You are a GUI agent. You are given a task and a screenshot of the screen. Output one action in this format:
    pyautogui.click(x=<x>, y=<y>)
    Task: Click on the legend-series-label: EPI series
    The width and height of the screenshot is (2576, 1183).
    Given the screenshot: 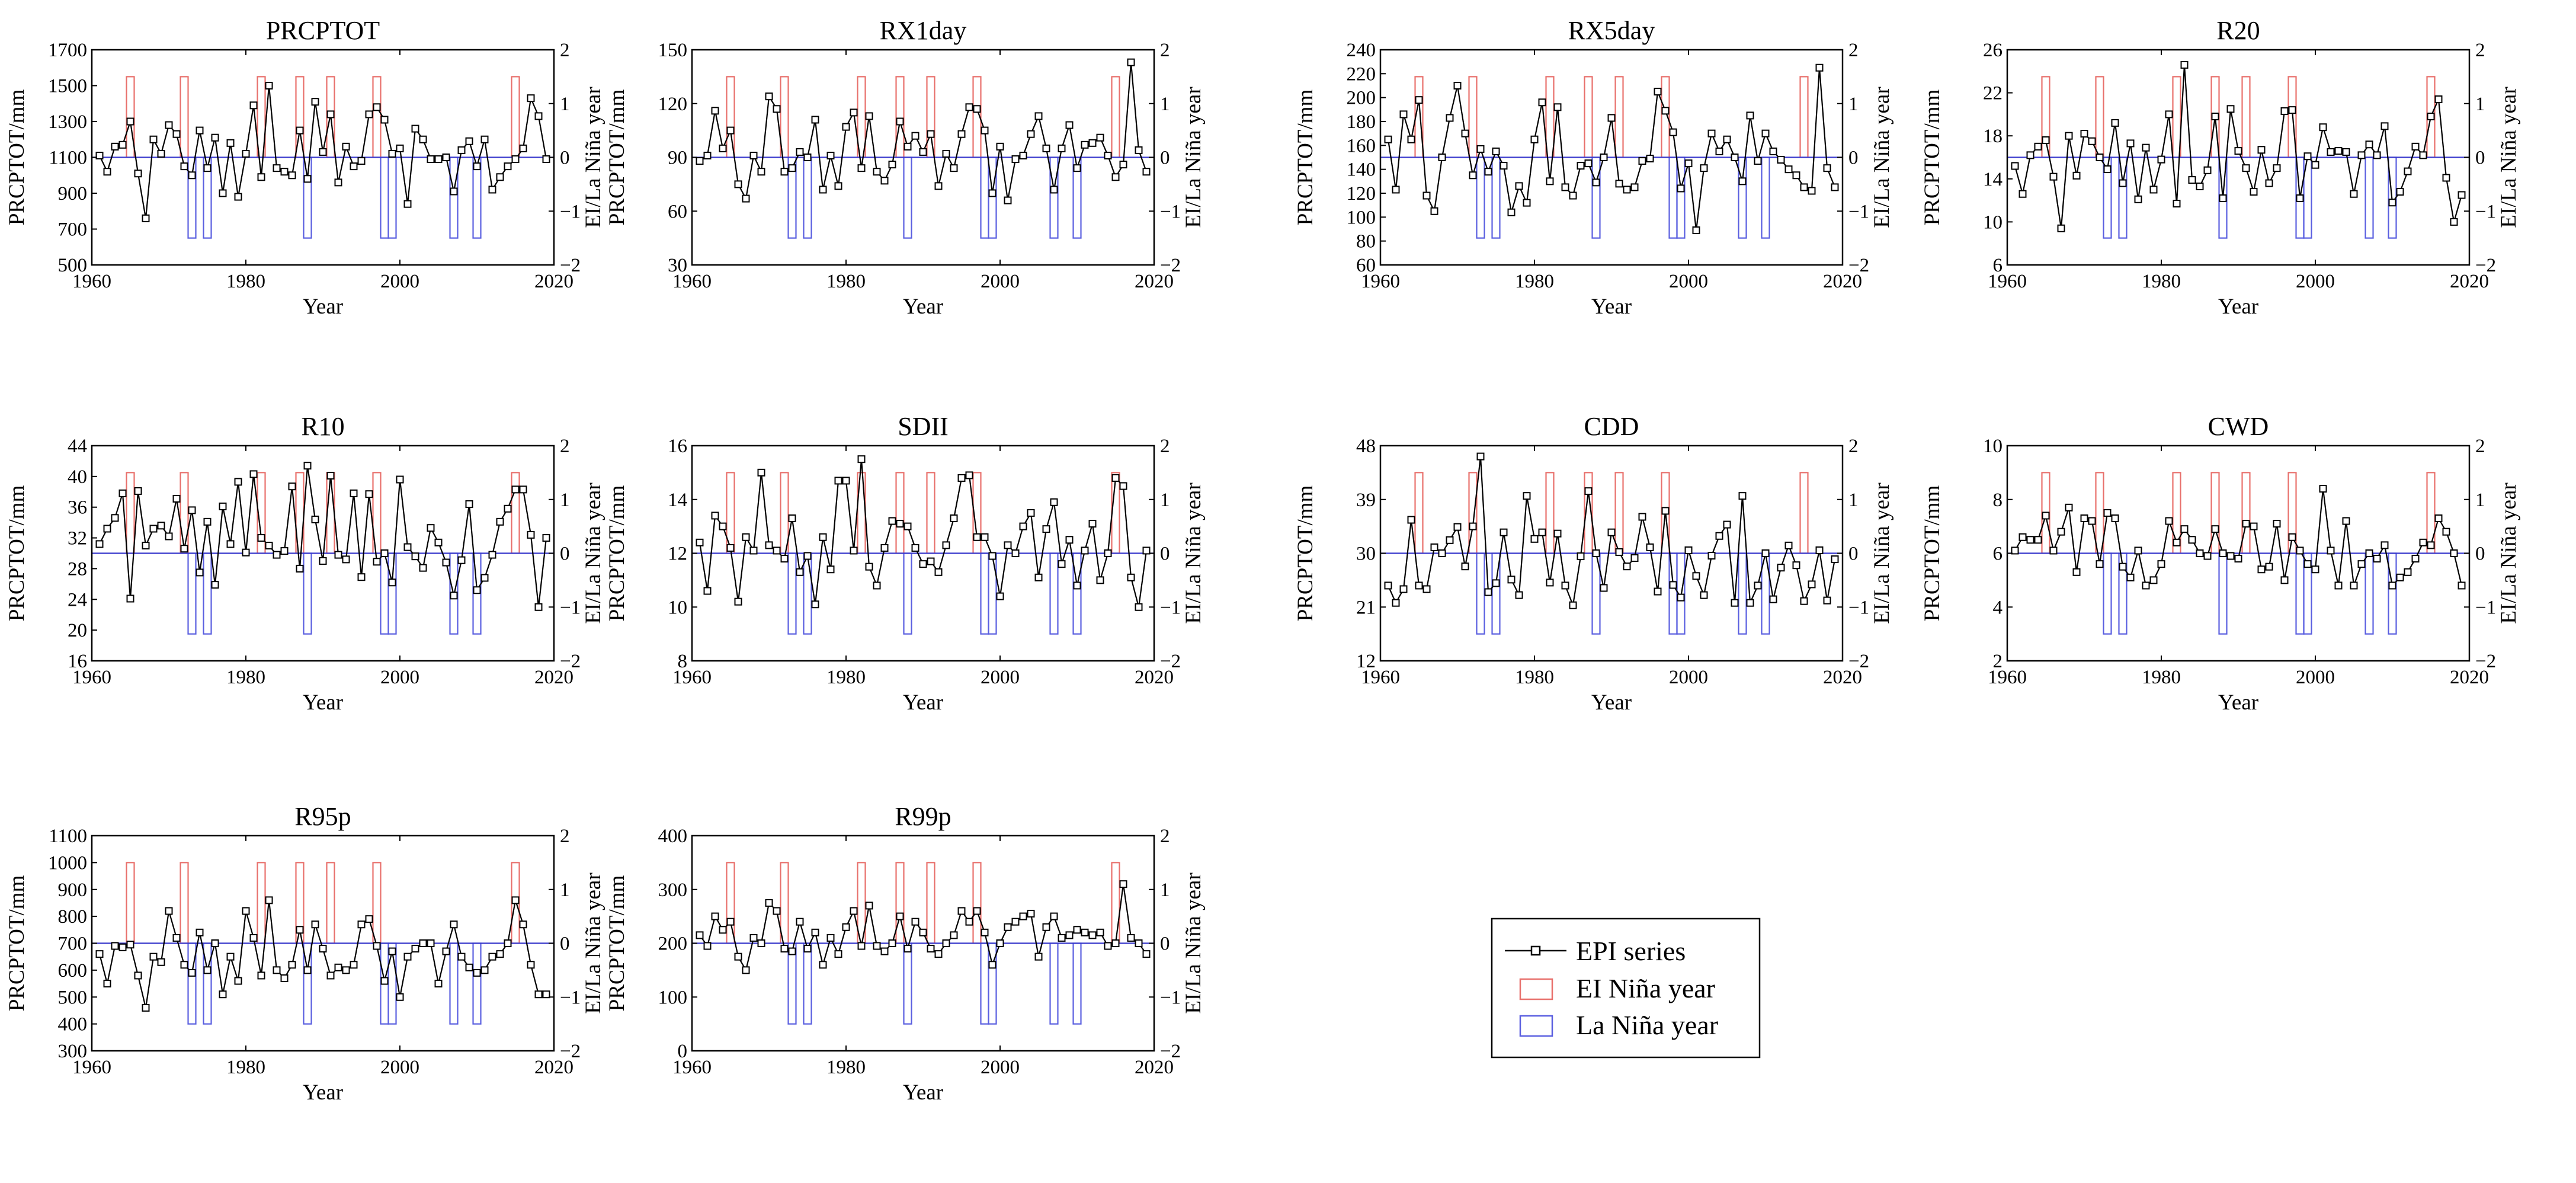 What is the action you would take?
    pyautogui.click(x=1631, y=951)
    